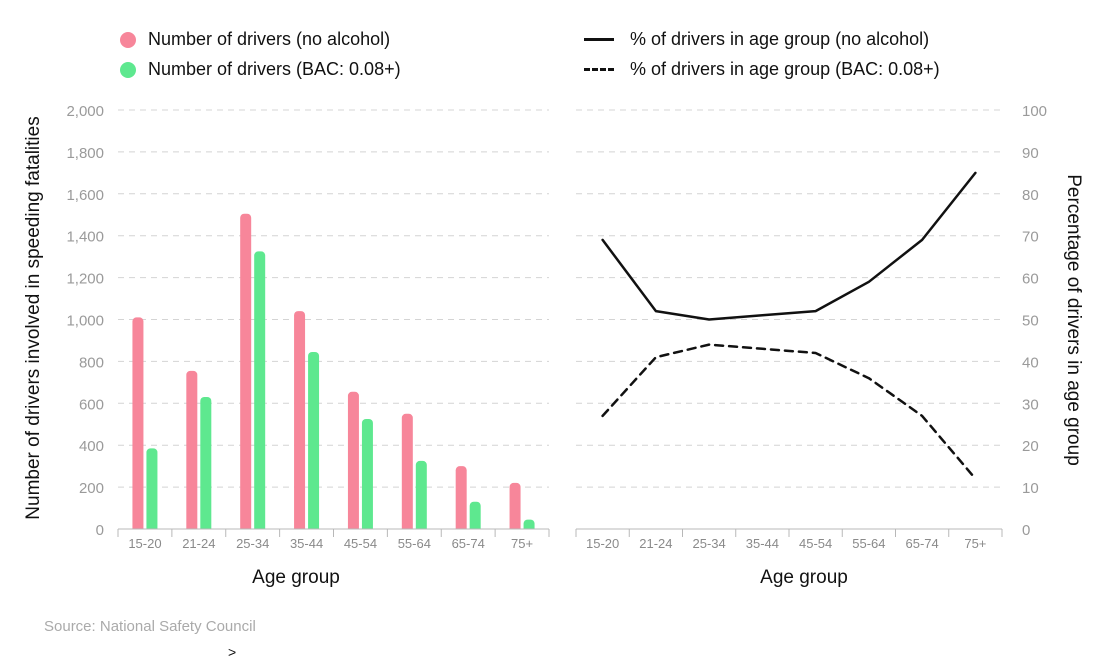 The image size is (1117, 661). What do you see at coordinates (709, 543) in the screenshot?
I see `line-x-tick-label: 25-34` at bounding box center [709, 543].